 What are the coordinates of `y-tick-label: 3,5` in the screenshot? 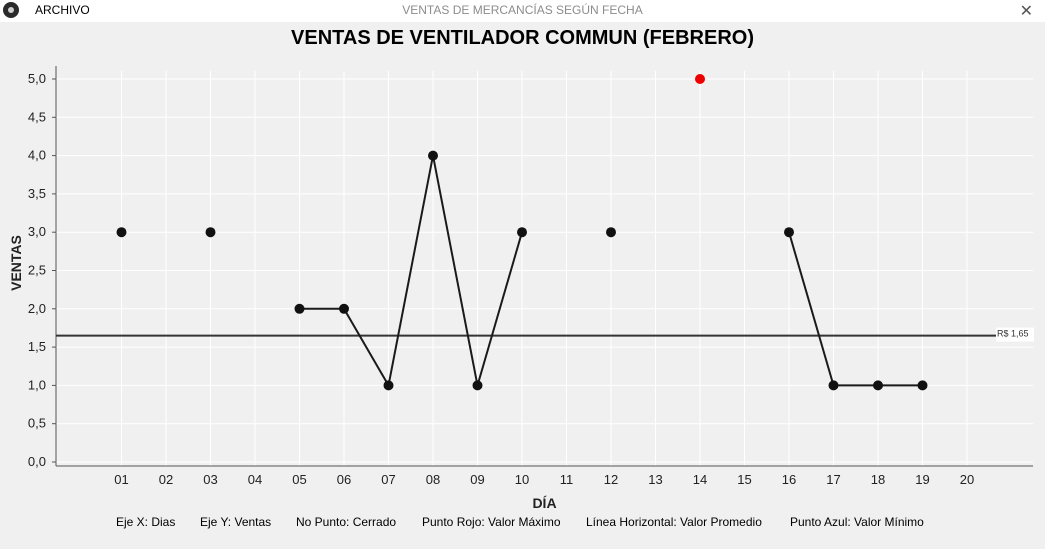 It's located at (37, 193).